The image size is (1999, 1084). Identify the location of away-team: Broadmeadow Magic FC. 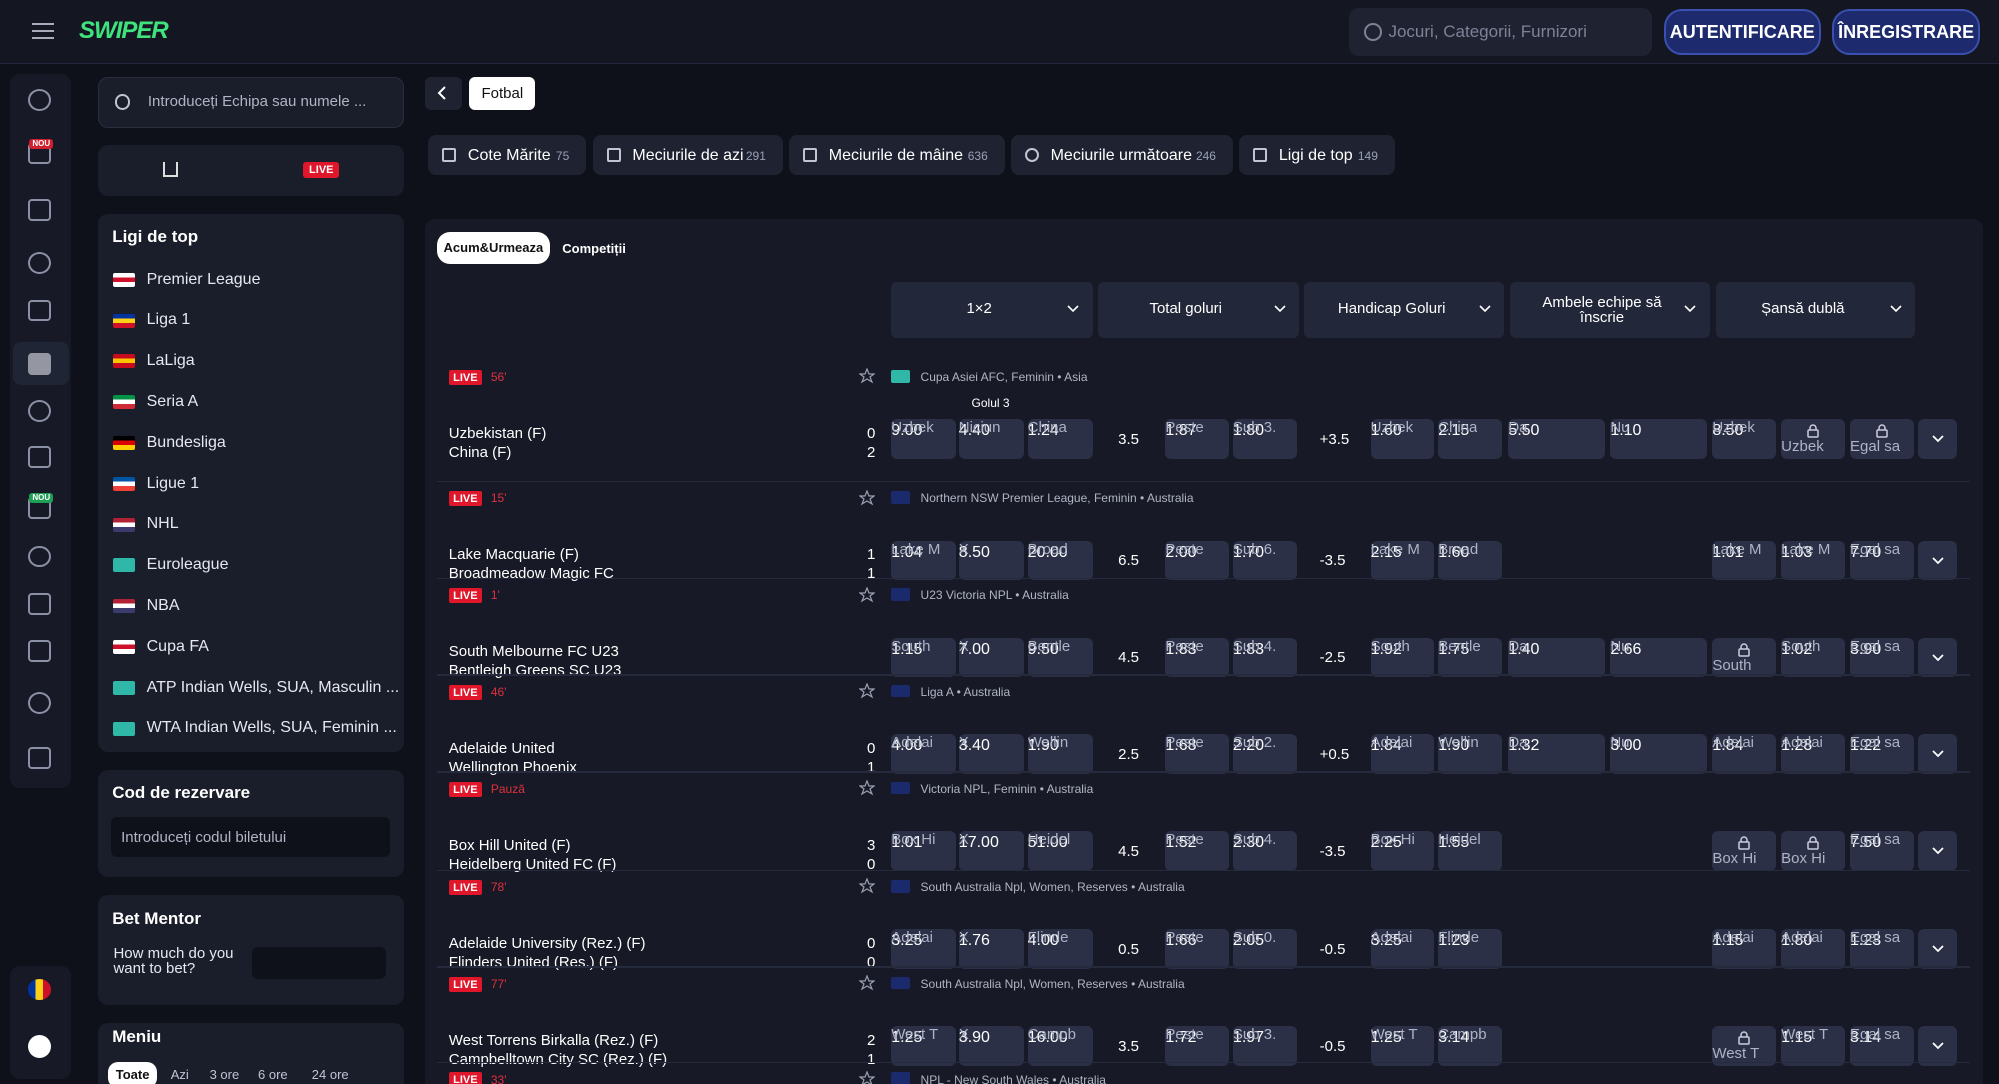
(531, 574).